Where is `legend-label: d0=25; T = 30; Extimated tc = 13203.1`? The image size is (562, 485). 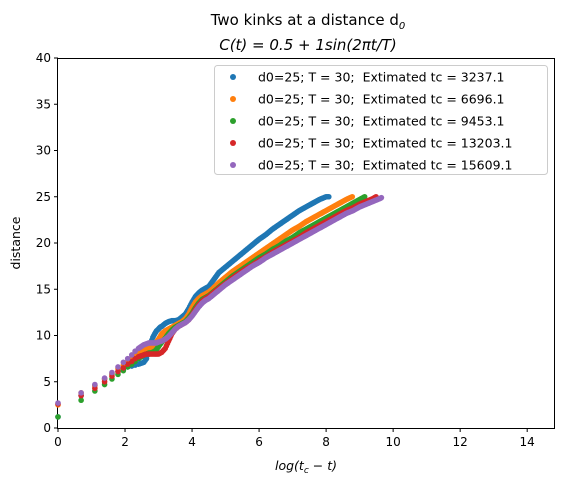 legend-label: d0=25; T = 30; Extimated tc = 13203.1 is located at coordinates (385, 143).